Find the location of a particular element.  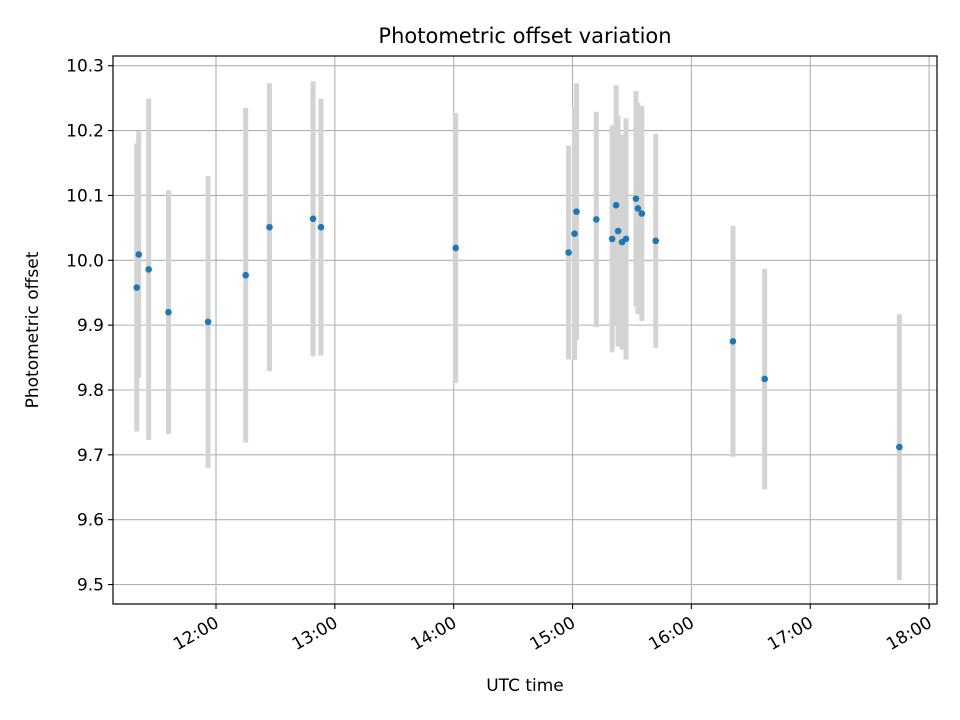

y-axis-label: Photometric offset is located at coordinates (33, 329).